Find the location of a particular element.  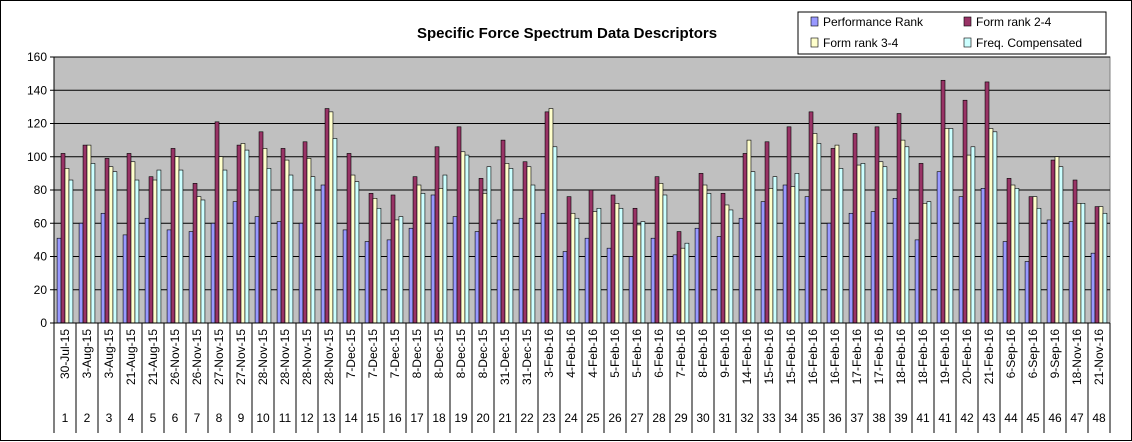

x-tick-label: 5-Feb-16 is located at coordinates (637, 353).